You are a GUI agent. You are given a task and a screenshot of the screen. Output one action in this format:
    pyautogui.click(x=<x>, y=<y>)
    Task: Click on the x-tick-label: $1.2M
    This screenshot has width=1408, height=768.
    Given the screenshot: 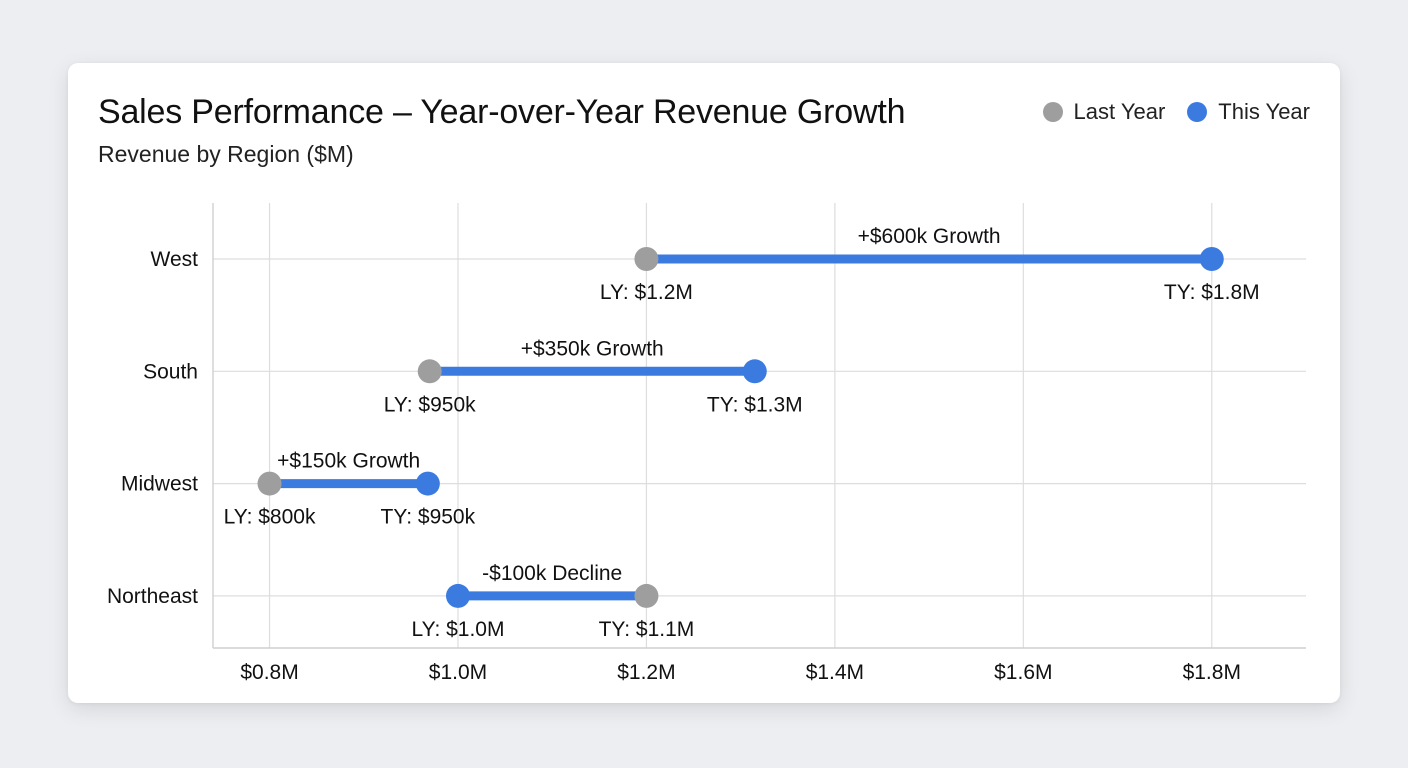 What is the action you would take?
    pyautogui.click(x=646, y=672)
    